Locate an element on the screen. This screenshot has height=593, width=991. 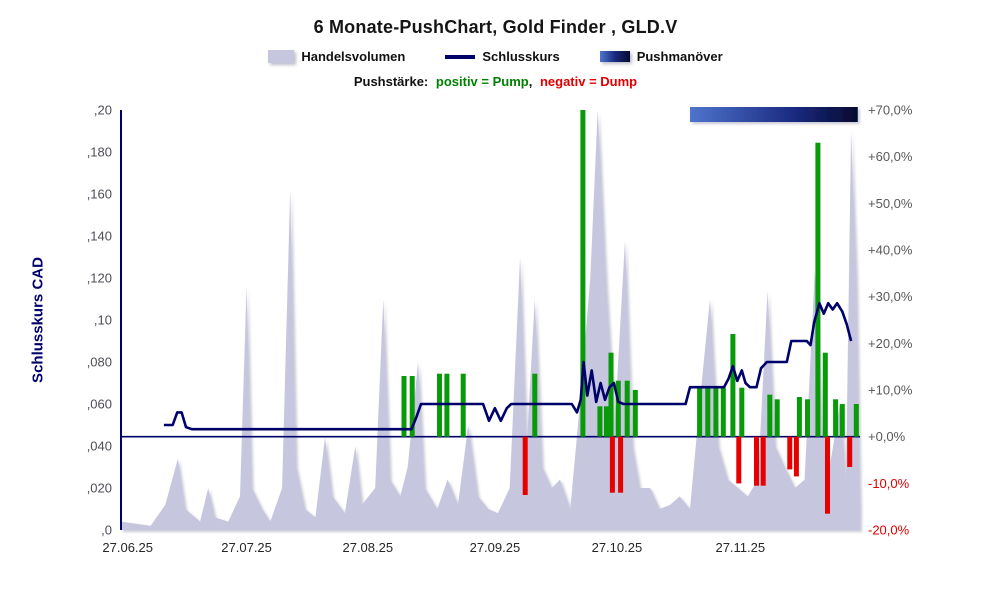
line-swatch-icon is located at coordinates (460, 56).